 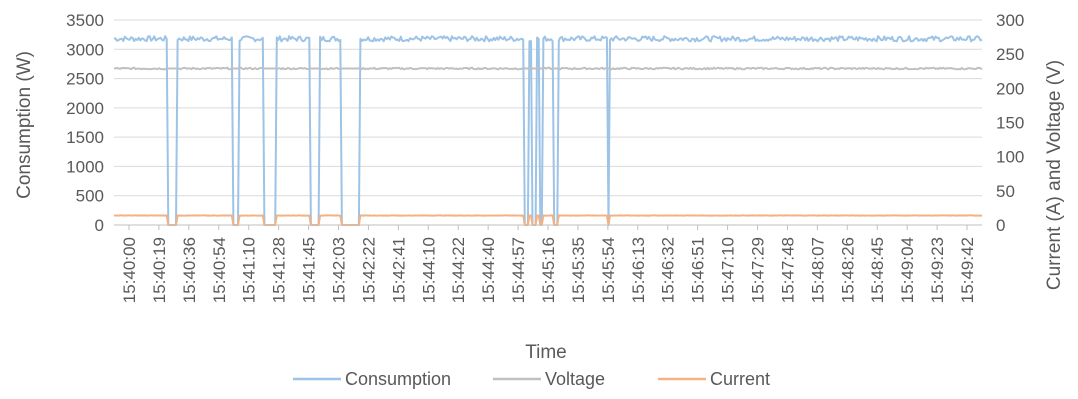 I want to click on y-left-tick-label: 1500, so click(x=85, y=137).